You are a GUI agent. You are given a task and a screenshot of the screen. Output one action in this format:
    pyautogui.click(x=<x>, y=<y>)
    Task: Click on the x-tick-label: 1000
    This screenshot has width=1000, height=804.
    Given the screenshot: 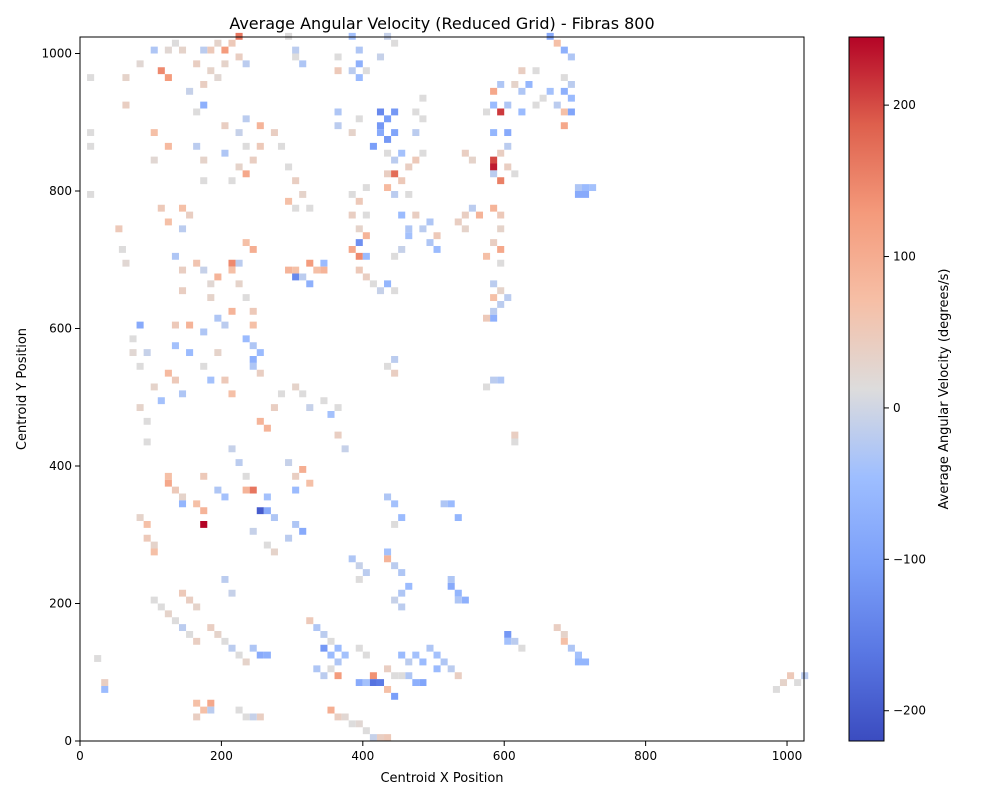 What is the action you would take?
    pyautogui.click(x=787, y=756)
    